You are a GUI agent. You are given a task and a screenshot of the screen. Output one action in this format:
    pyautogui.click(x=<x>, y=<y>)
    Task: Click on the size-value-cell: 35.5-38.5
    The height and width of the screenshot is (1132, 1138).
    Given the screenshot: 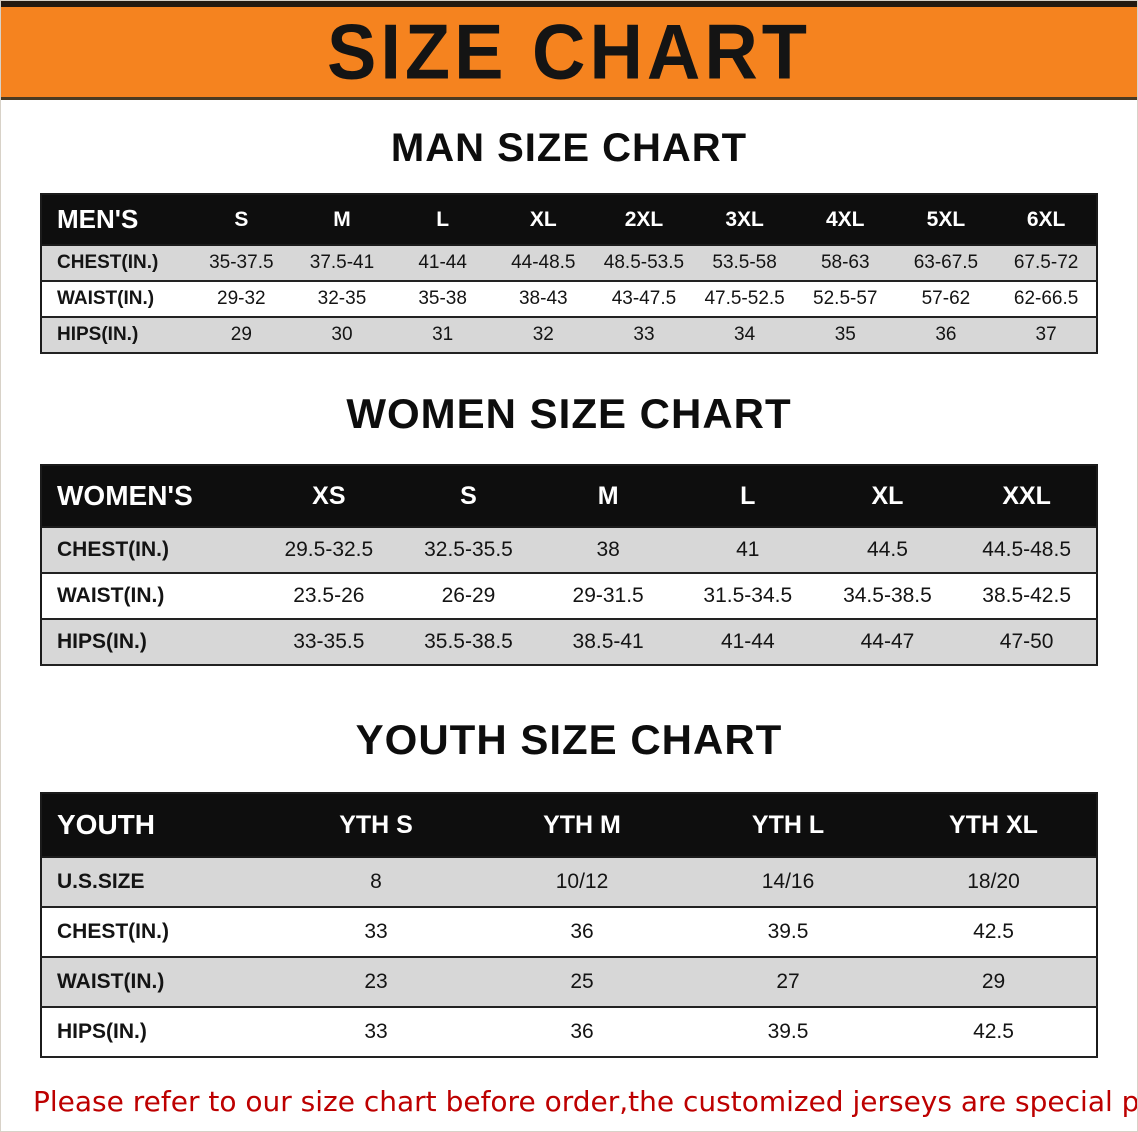 What is the action you would take?
    pyautogui.click(x=468, y=642)
    